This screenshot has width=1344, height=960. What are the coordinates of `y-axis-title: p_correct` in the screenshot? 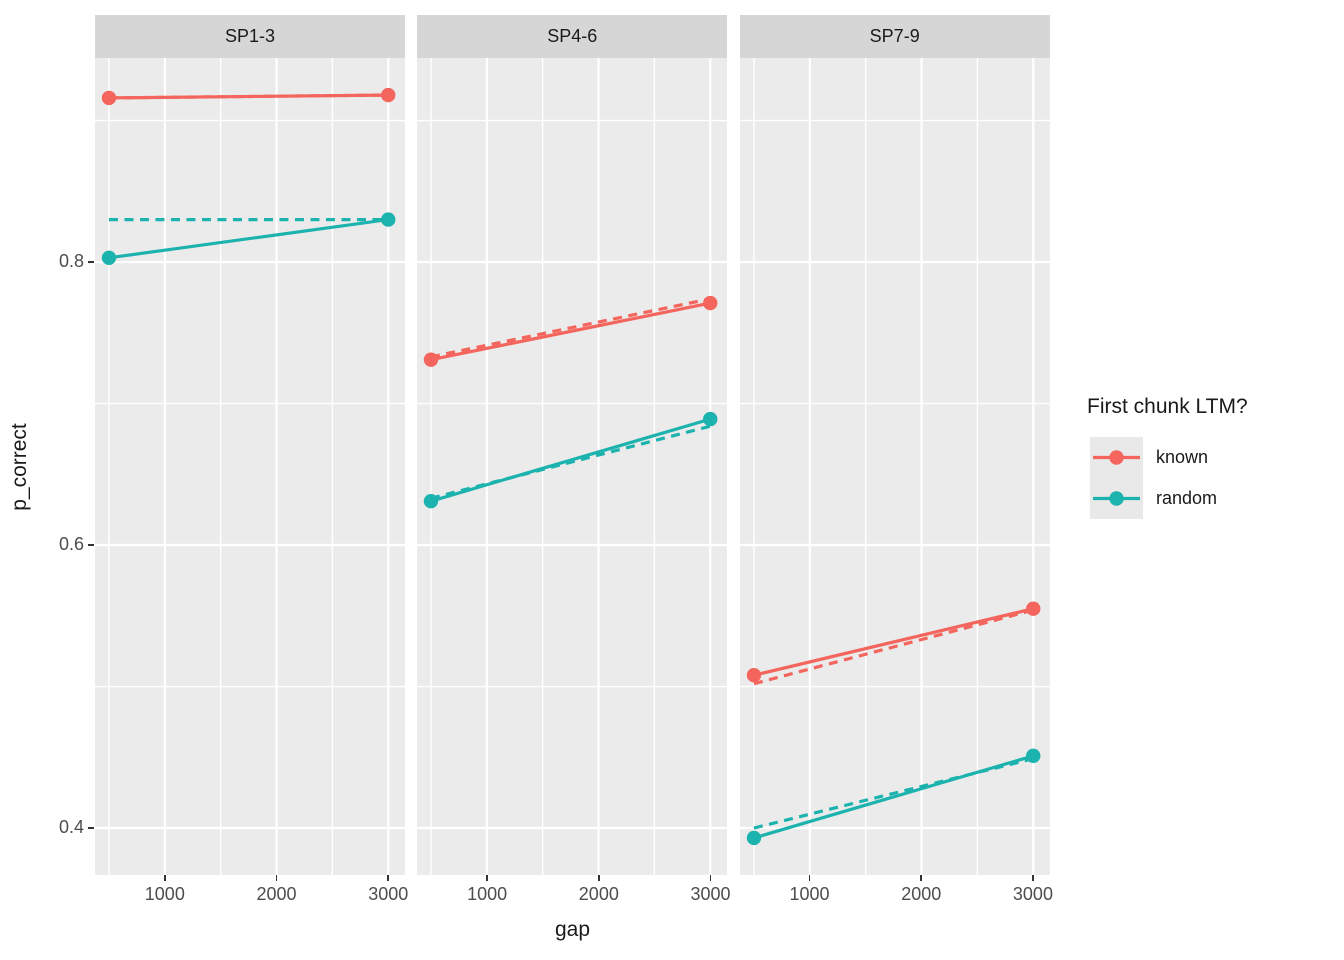 It's located at (19, 467).